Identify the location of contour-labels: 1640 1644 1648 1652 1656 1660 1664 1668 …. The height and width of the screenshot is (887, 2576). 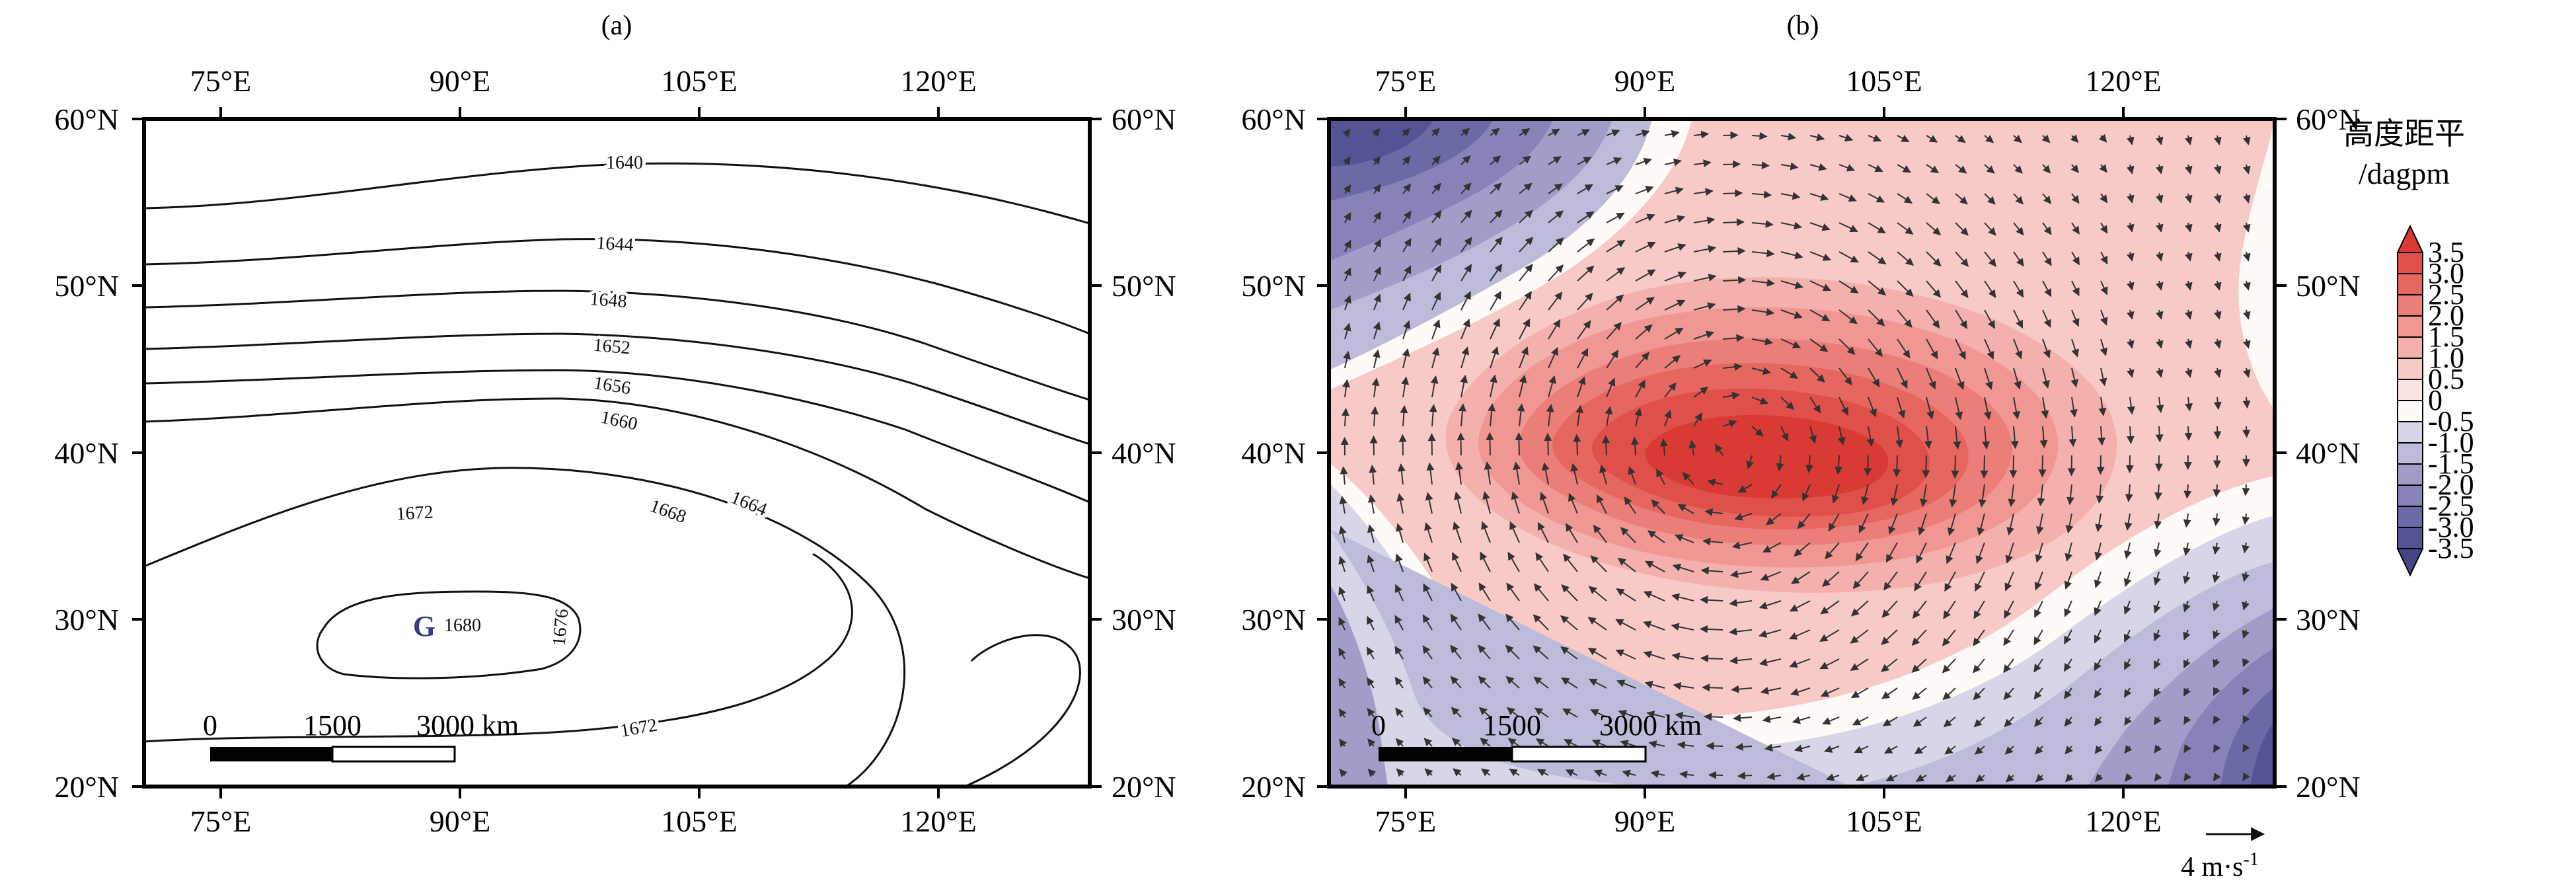
(583, 447).